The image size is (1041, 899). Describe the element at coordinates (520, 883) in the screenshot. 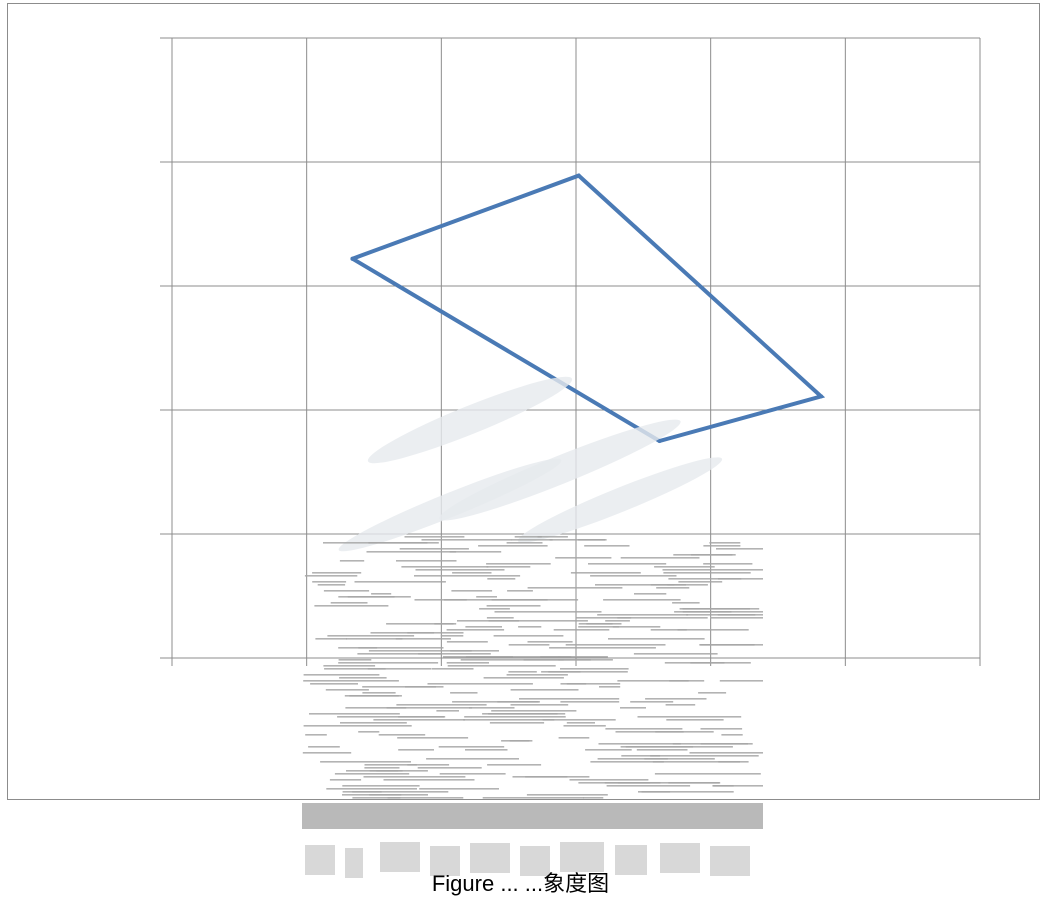

I see `figure-caption: Figure ... ...象度图` at that location.